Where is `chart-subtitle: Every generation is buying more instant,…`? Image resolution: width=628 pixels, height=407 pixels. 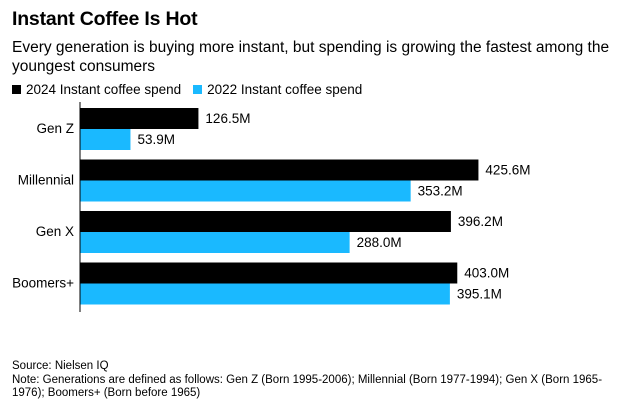 chart-subtitle: Every generation is buying more instant,… is located at coordinates (311, 57).